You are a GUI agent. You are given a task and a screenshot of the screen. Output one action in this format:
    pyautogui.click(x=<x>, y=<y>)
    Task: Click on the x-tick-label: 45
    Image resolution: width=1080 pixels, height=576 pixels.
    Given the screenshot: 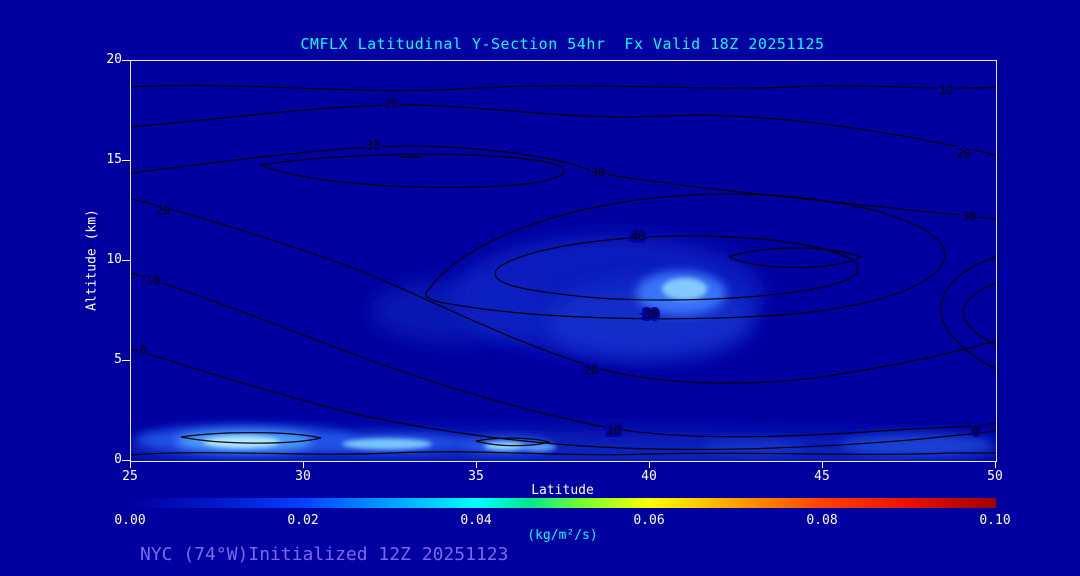 What is the action you would take?
    pyautogui.click(x=822, y=476)
    